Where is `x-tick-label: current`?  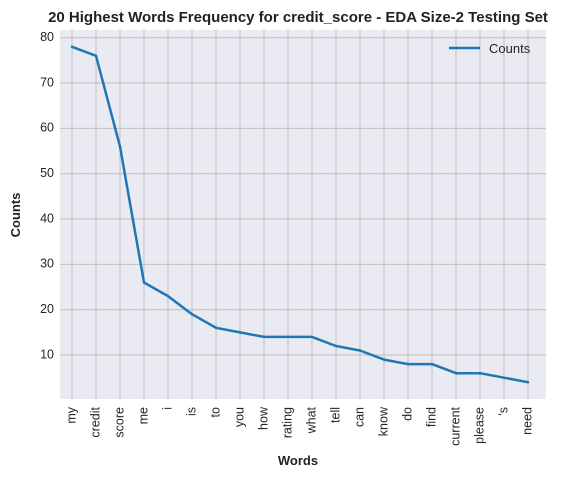 x-tick-label: current is located at coordinates (455, 425).